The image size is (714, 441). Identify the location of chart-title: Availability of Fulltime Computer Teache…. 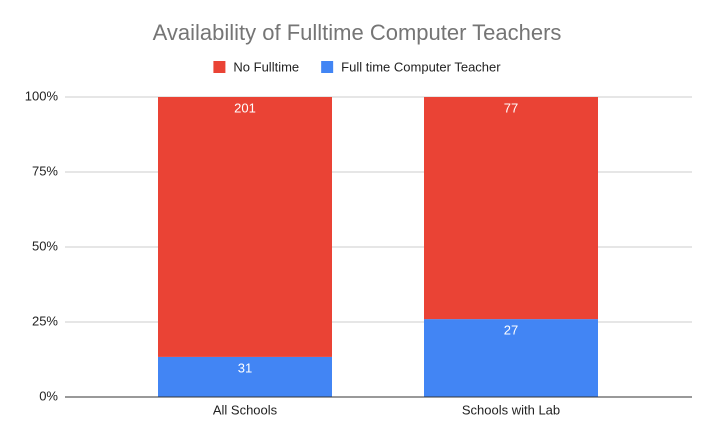
(357, 32).